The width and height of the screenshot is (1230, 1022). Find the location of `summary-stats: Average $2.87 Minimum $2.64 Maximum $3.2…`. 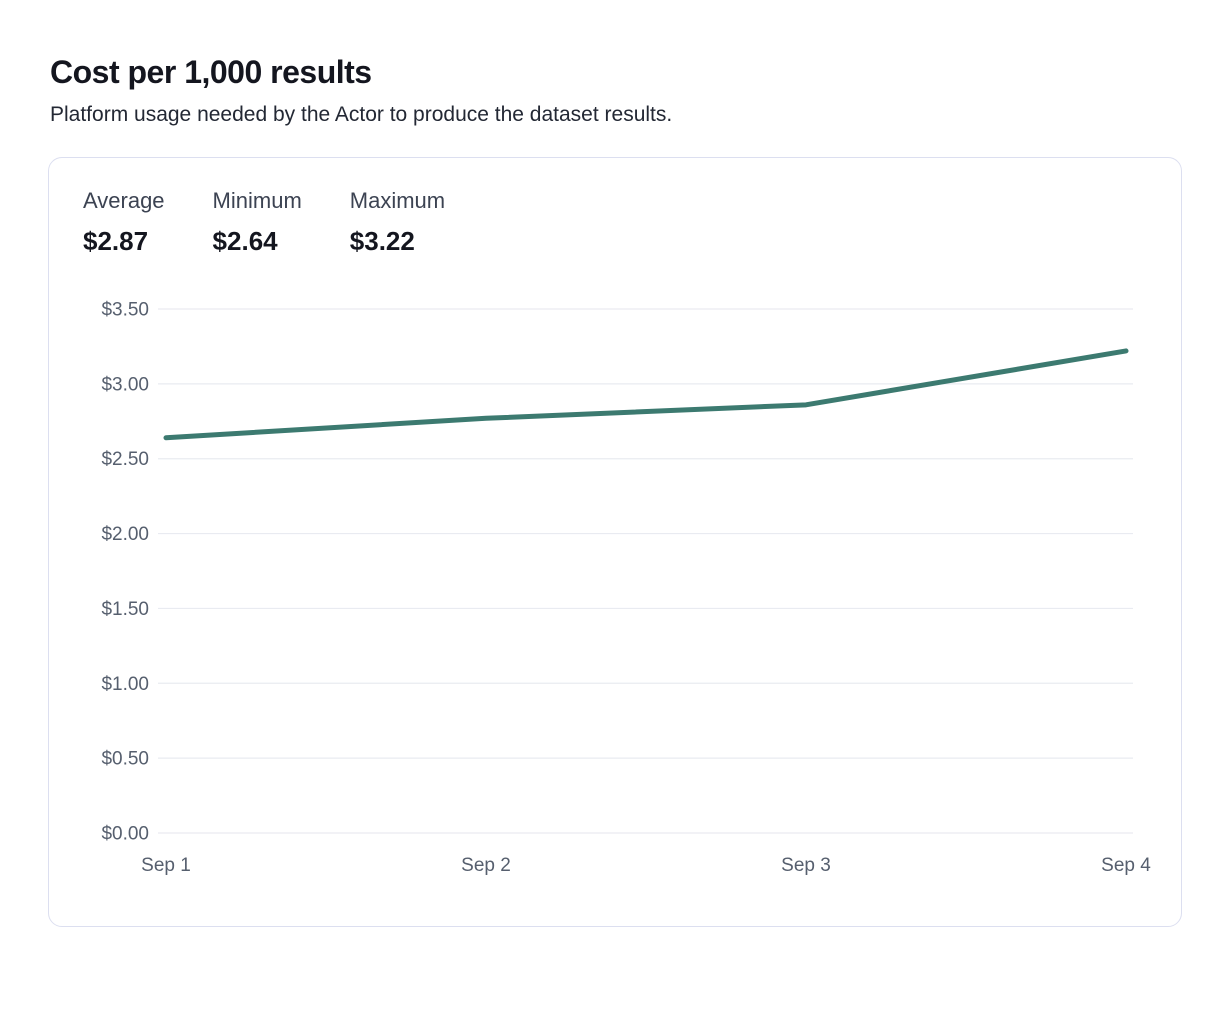

summary-stats: Average $2.87 Minimum $2.64 Maximum $3.2… is located at coordinates (615, 222).